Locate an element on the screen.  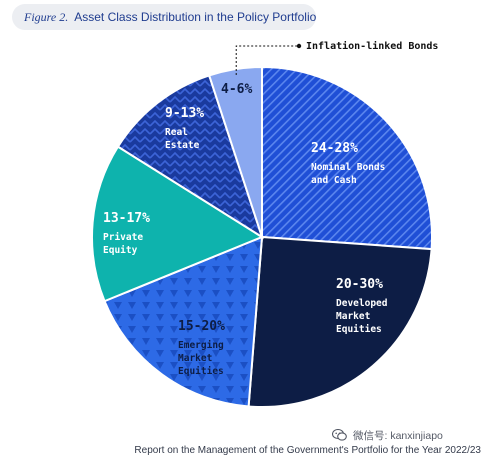
slice-label-inflation-linked-bonds: 4-6% is located at coordinates (236, 89).